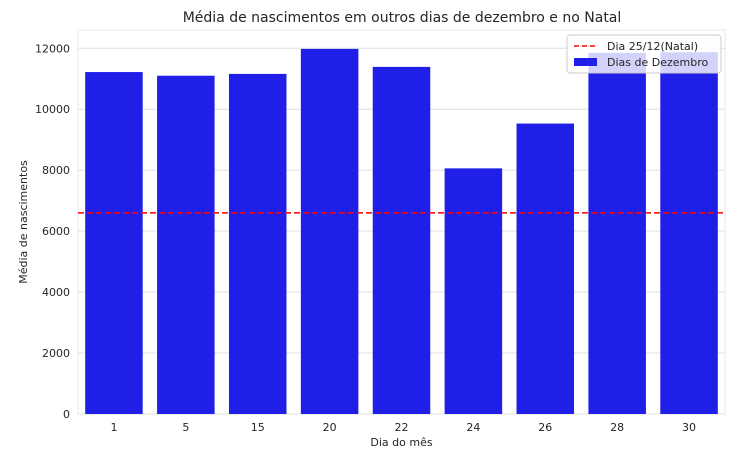  What do you see at coordinates (52, 109) in the screenshot?
I see `y-tick-label: 10000` at bounding box center [52, 109].